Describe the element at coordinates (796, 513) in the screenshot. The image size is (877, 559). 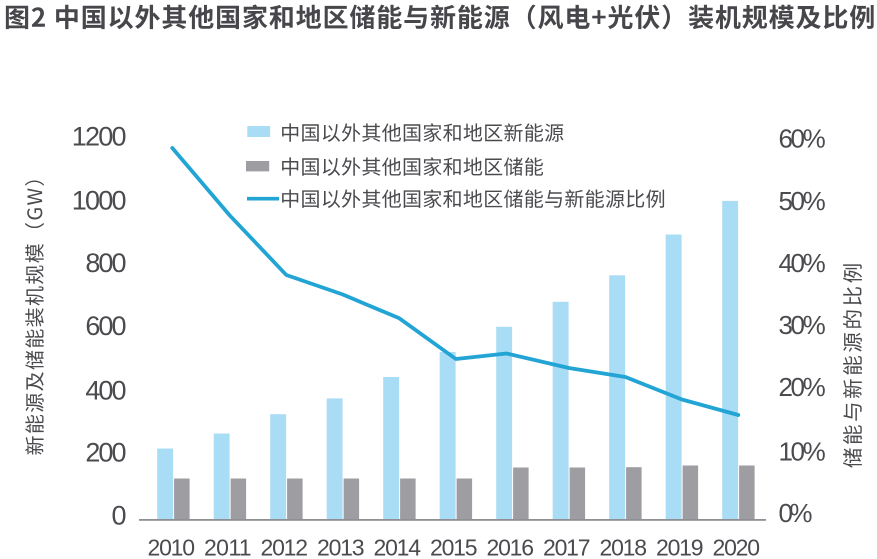
I see `svg-text: 0%` at that location.